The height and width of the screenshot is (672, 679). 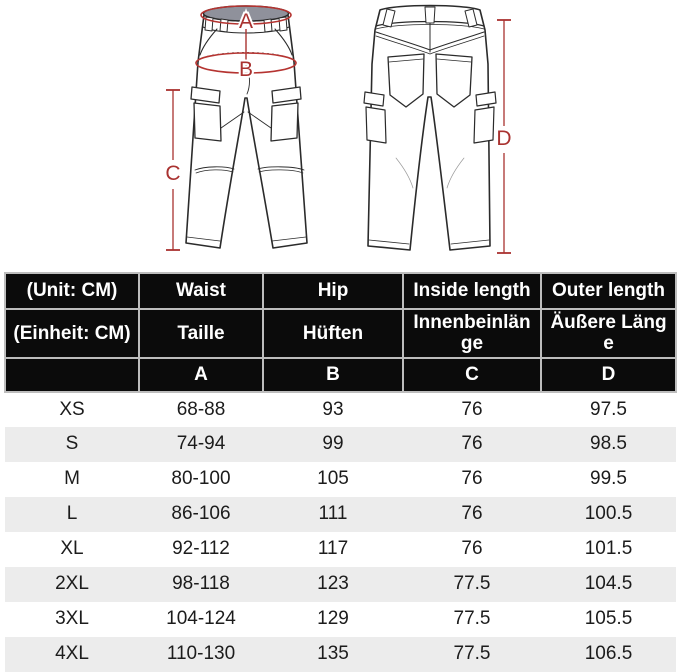 I want to click on table-row-m: M 80-100 105 76 99.5, so click(x=340, y=479).